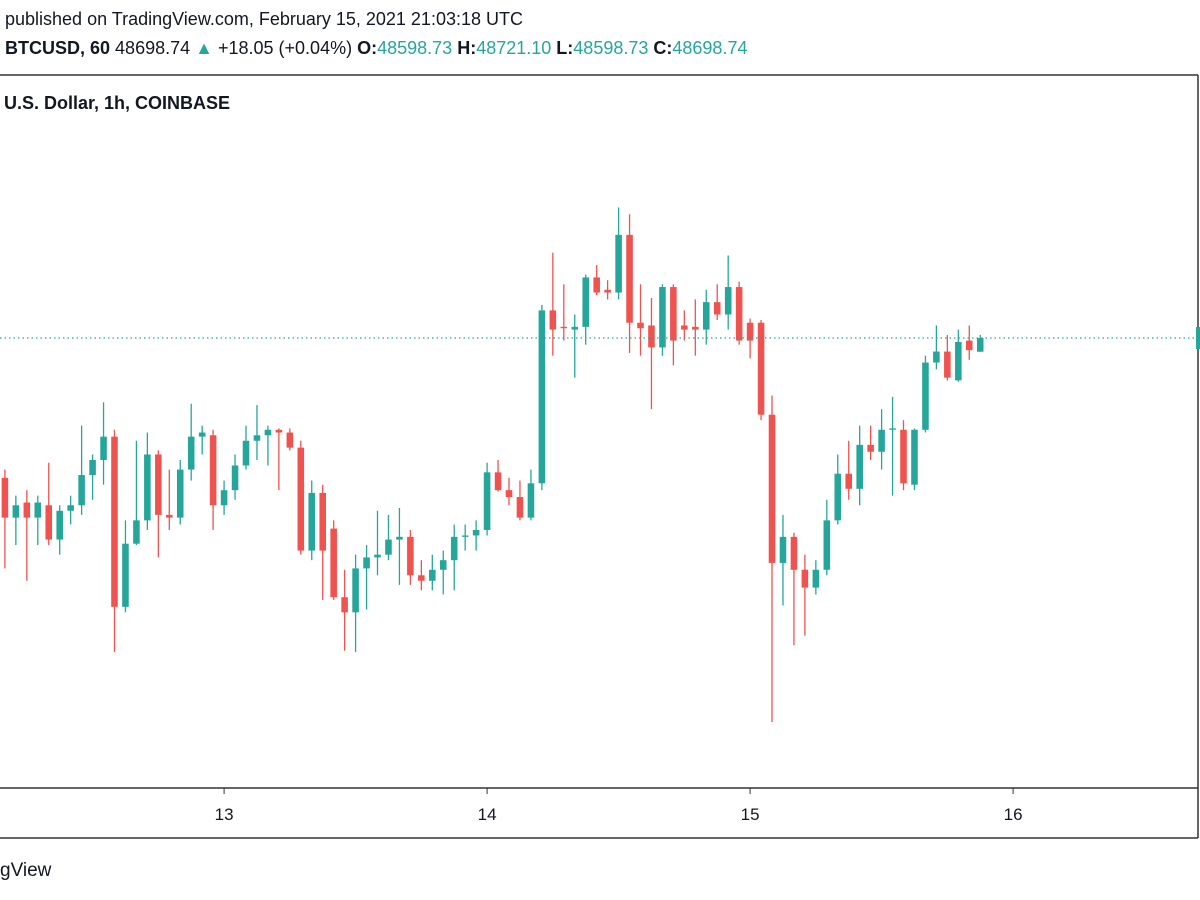  What do you see at coordinates (117, 103) in the screenshot?
I see `chart-legend-title: U.S. Dollar, 1h, COINBASE` at bounding box center [117, 103].